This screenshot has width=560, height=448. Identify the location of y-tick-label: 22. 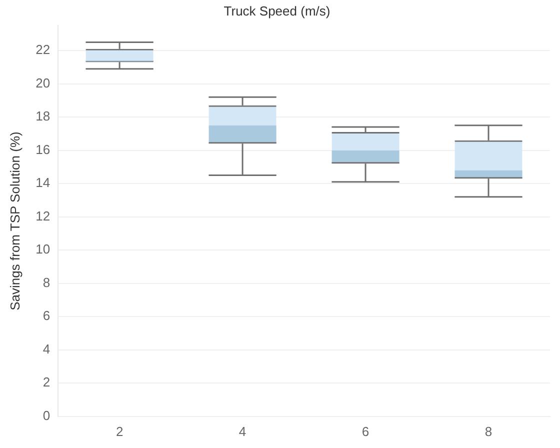
(43, 50).